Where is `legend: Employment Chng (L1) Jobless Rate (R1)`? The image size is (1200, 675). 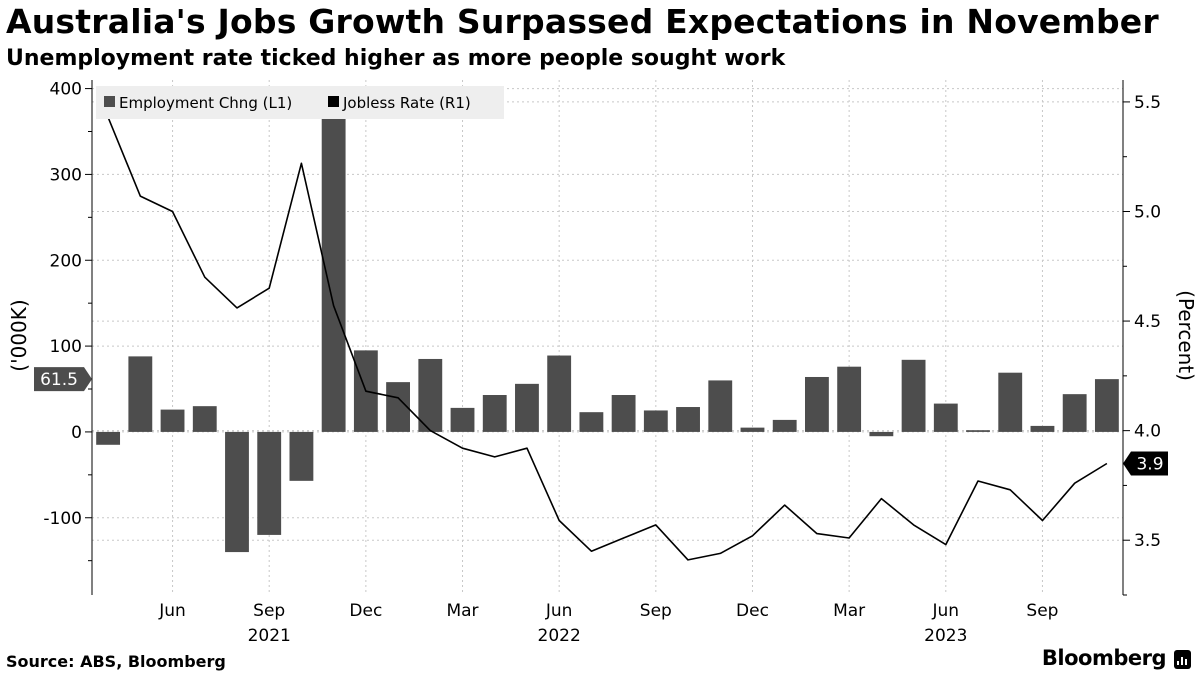
legend: Employment Chng (L1) Jobless Rate (R1) is located at coordinates (300, 102).